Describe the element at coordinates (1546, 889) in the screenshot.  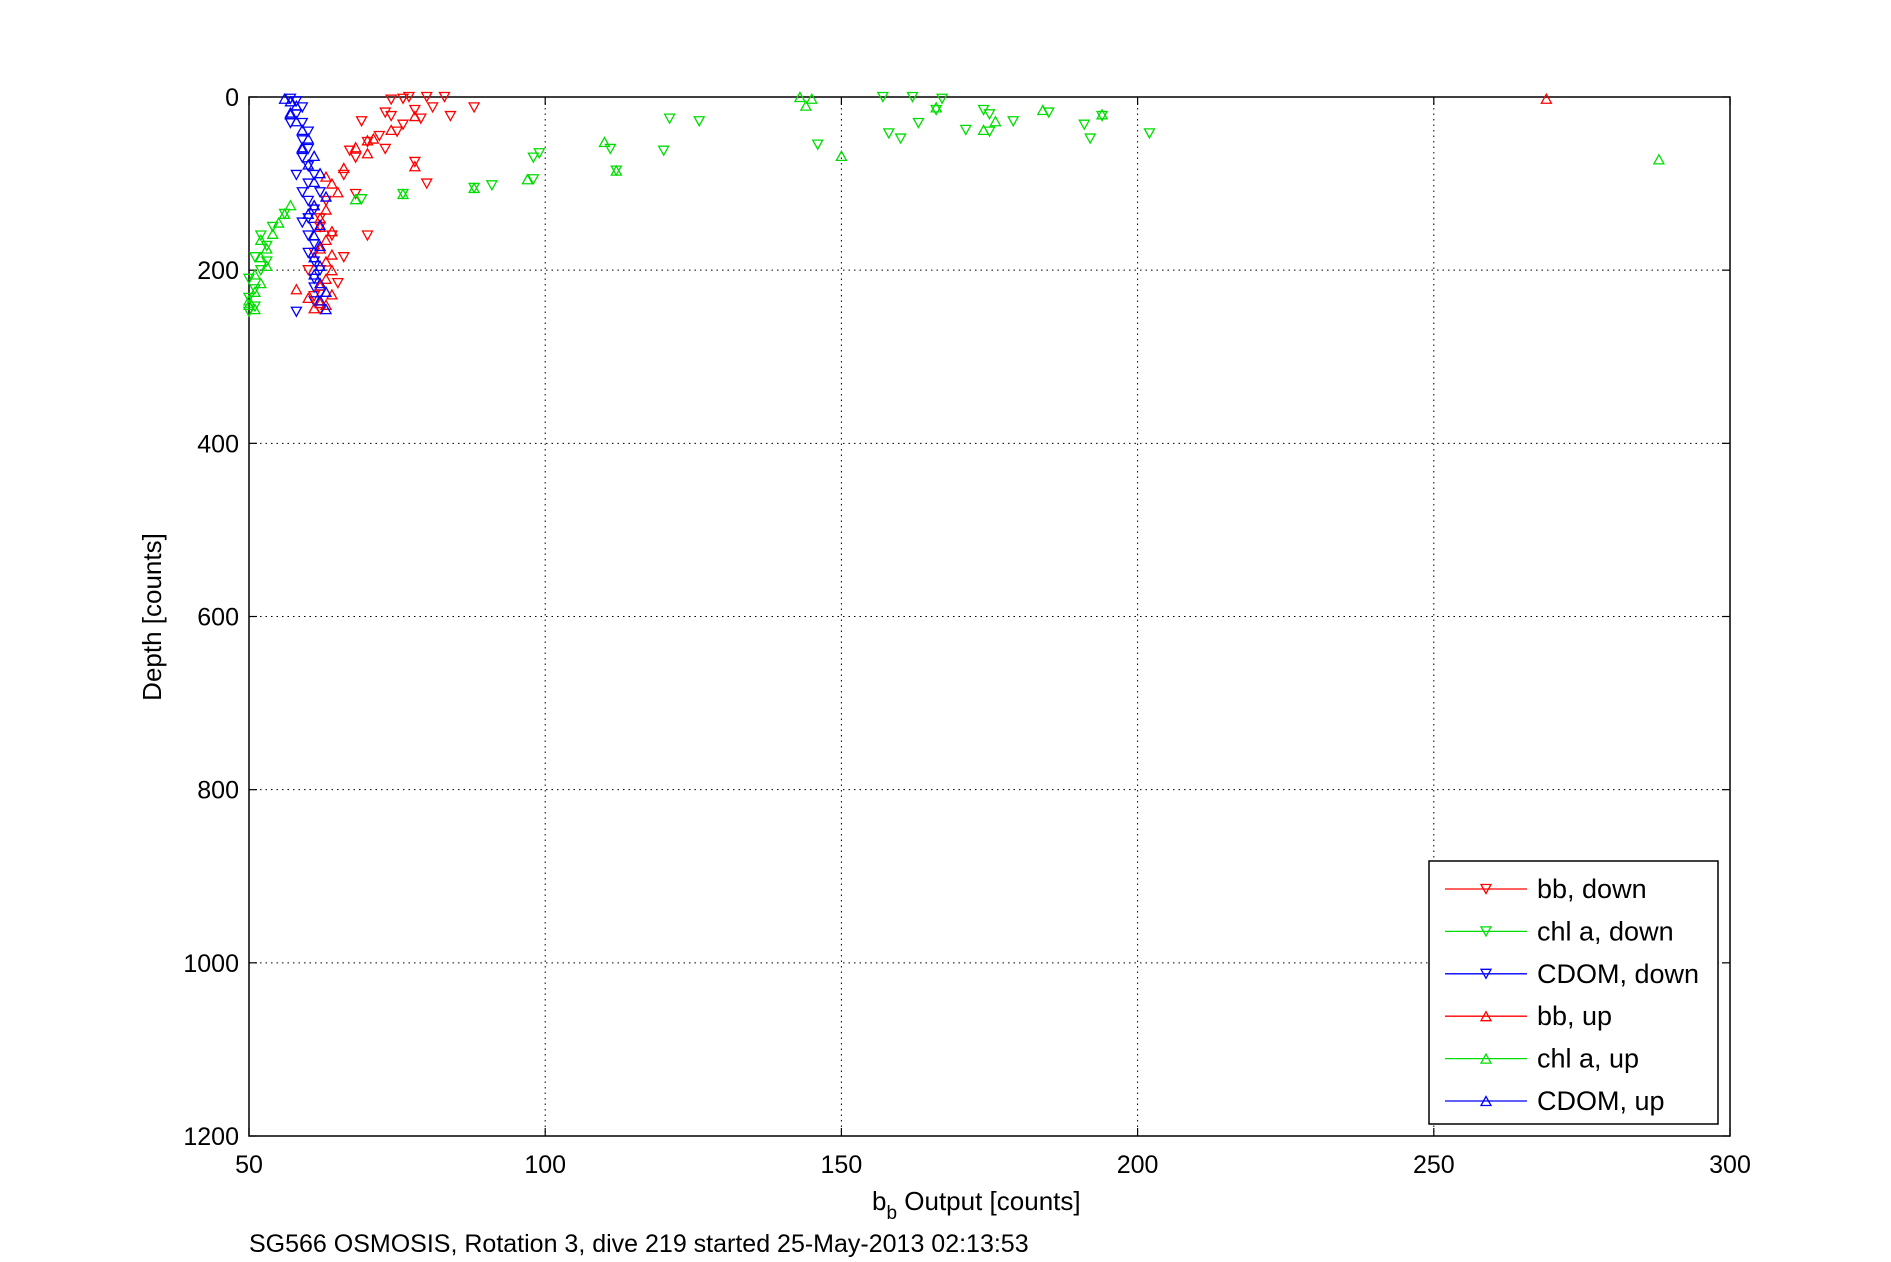
I see `legend-item: bb, down` at that location.